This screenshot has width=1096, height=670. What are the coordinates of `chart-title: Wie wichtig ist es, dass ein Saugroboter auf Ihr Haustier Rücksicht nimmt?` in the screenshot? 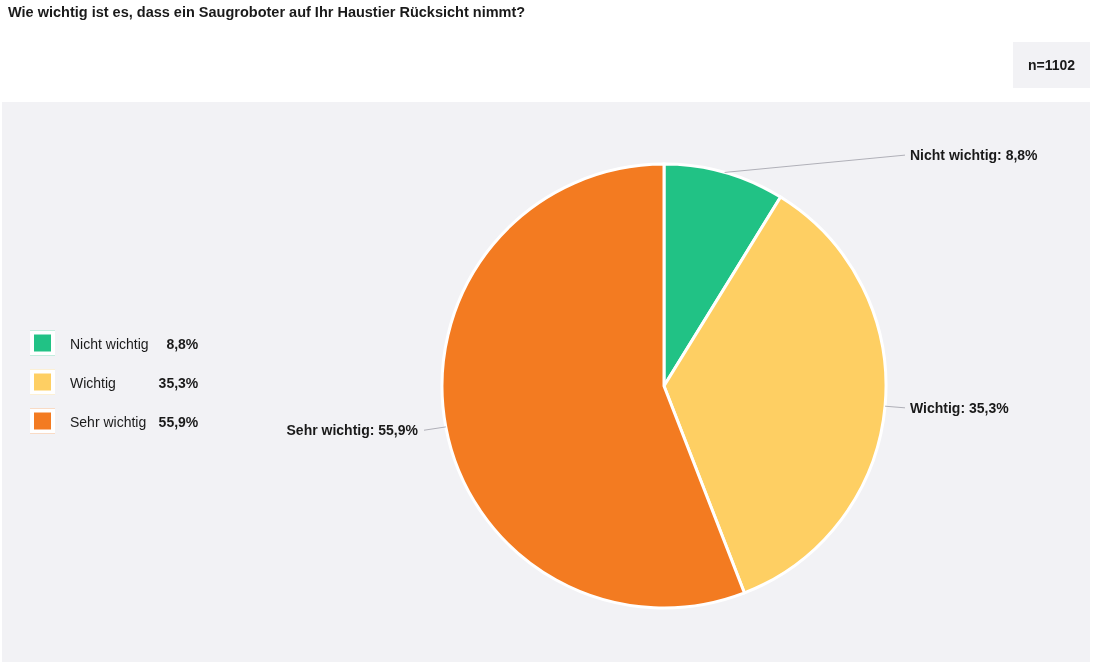 It's located at (267, 12).